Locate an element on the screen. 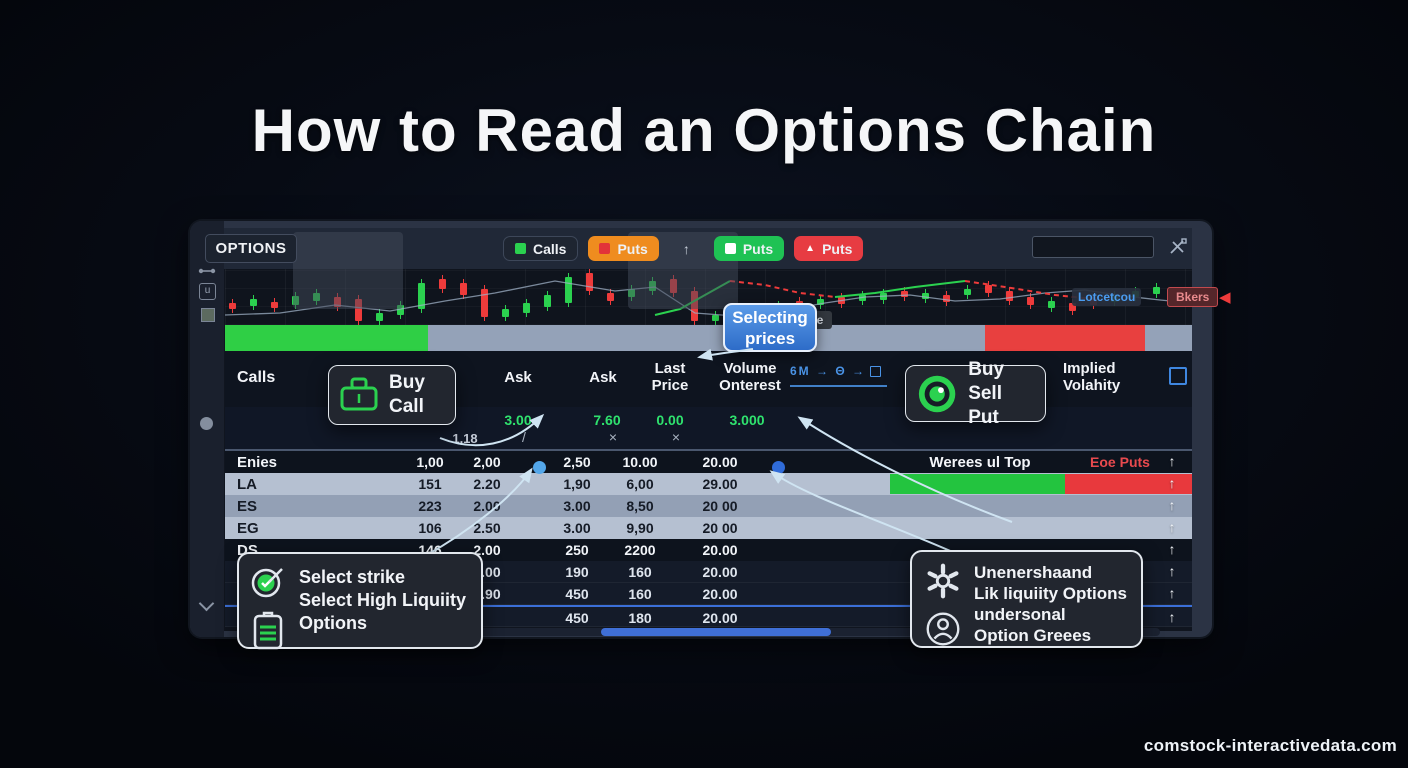  side-toolbar: u is located at coordinates (207, 429).